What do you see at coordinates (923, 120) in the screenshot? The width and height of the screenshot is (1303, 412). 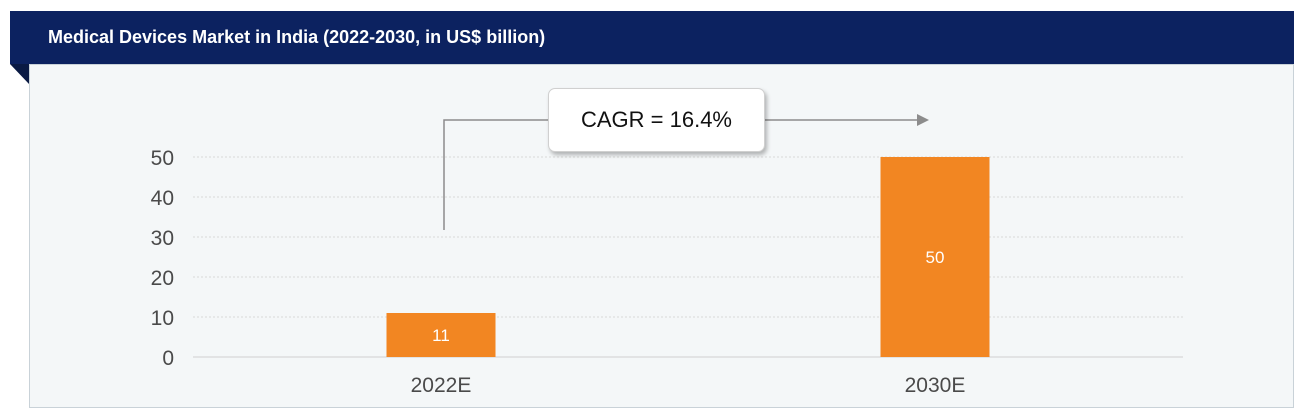 I see `cagr-arrowhead` at bounding box center [923, 120].